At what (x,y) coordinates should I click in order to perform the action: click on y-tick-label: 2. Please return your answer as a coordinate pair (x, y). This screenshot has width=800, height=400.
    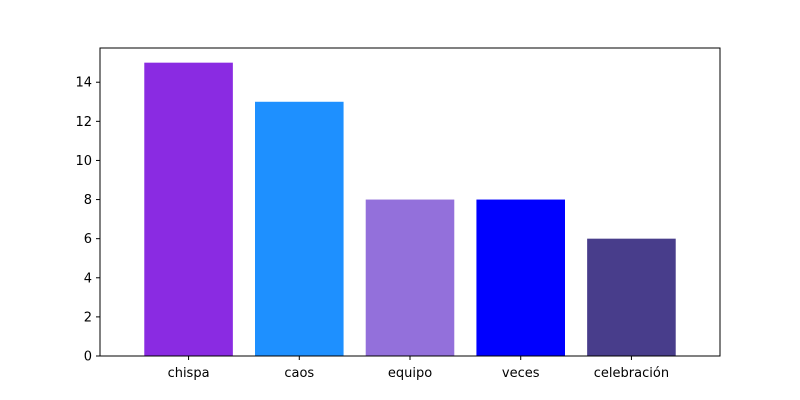
    Looking at the image, I should click on (88, 317).